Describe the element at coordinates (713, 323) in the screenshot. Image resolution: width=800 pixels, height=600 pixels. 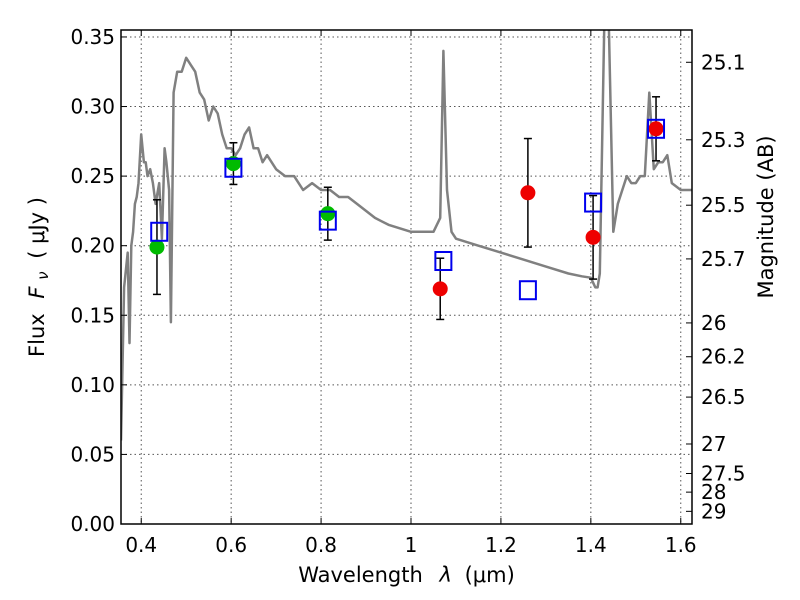
I see `y2-tick-label: 26` at that location.